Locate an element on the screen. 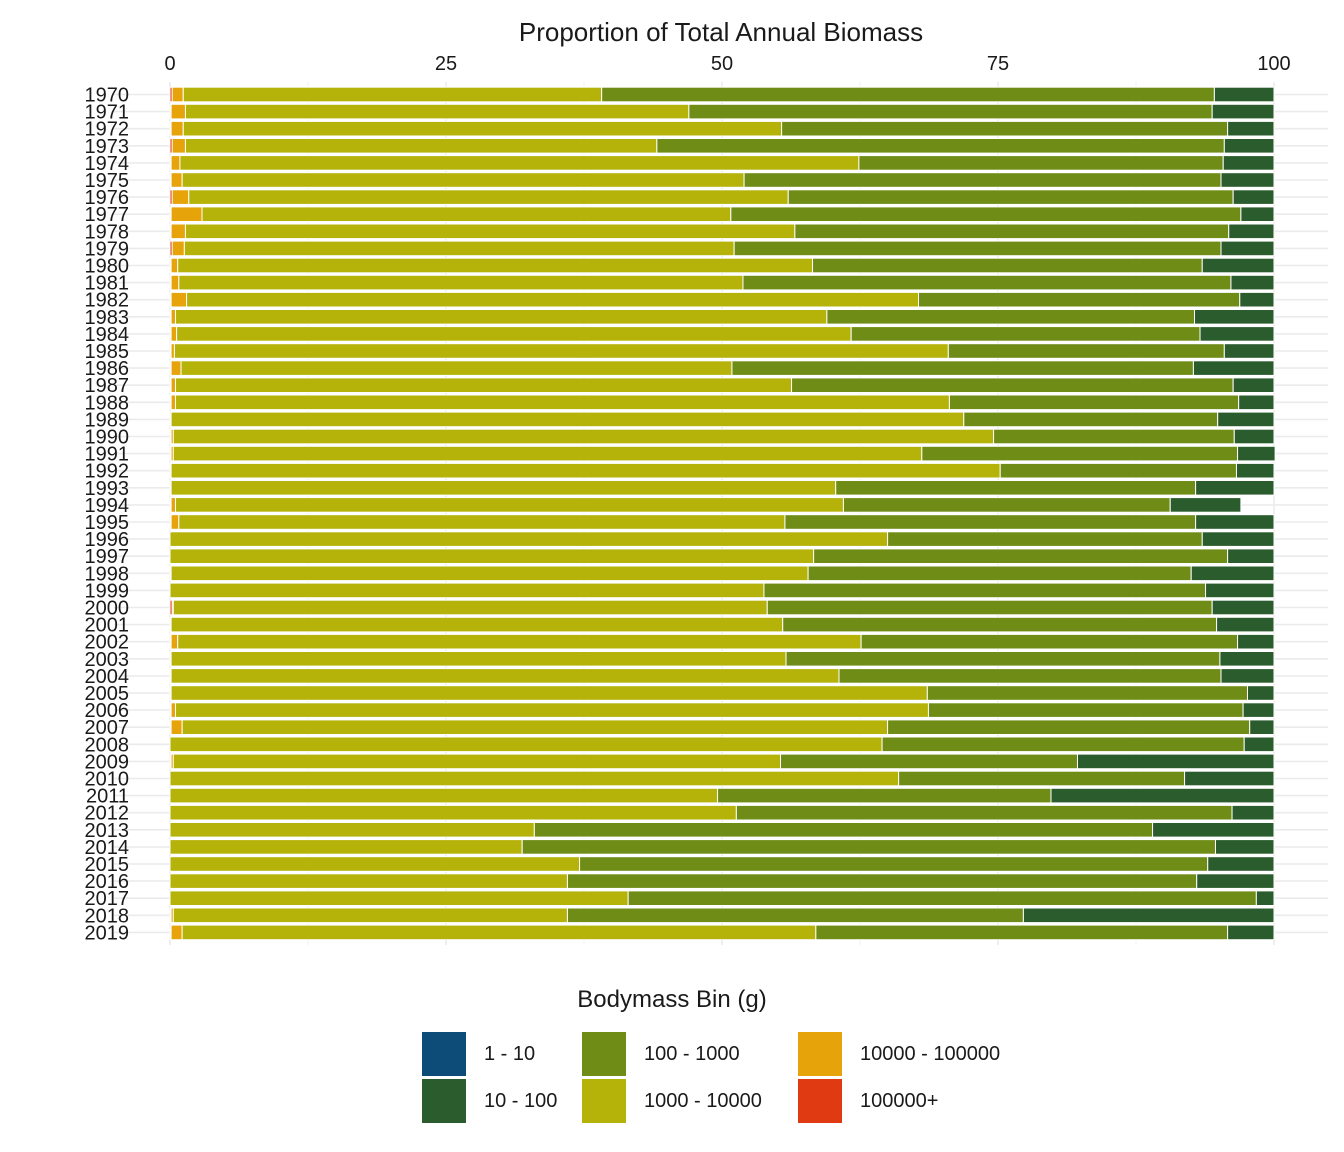  y-tick-label: 2003 is located at coordinates (107, 660).